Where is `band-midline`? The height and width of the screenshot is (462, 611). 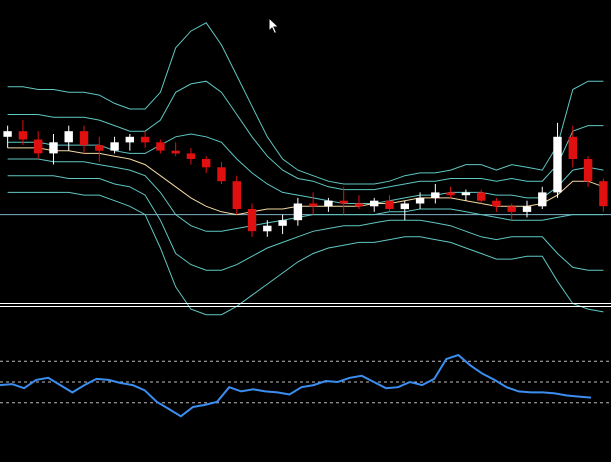
band-midline is located at coordinates (305, 181).